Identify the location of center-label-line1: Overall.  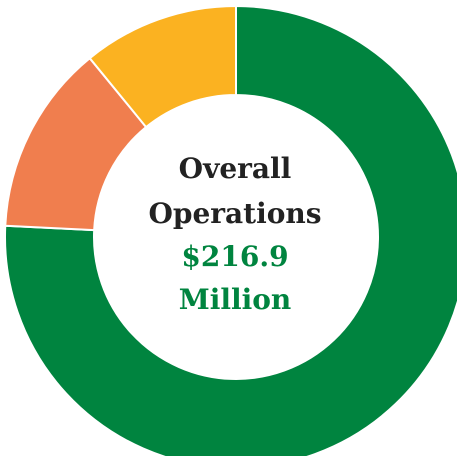
(228, 169).